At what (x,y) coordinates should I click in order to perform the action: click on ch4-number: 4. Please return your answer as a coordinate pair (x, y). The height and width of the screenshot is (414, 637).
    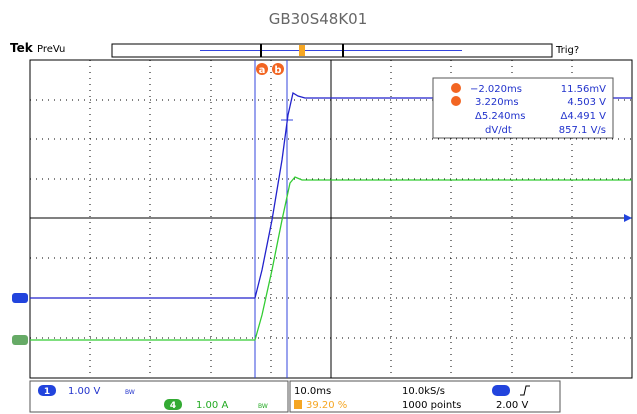
    Looking at the image, I should click on (173, 406).